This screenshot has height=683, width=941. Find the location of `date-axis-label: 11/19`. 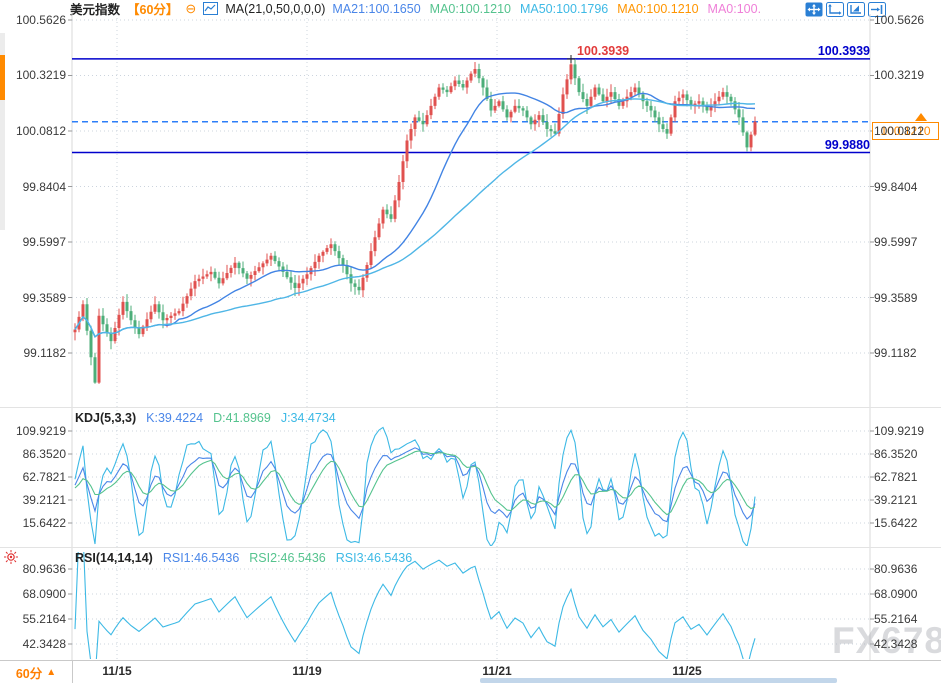

date-axis-label: 11/19 is located at coordinates (307, 671).